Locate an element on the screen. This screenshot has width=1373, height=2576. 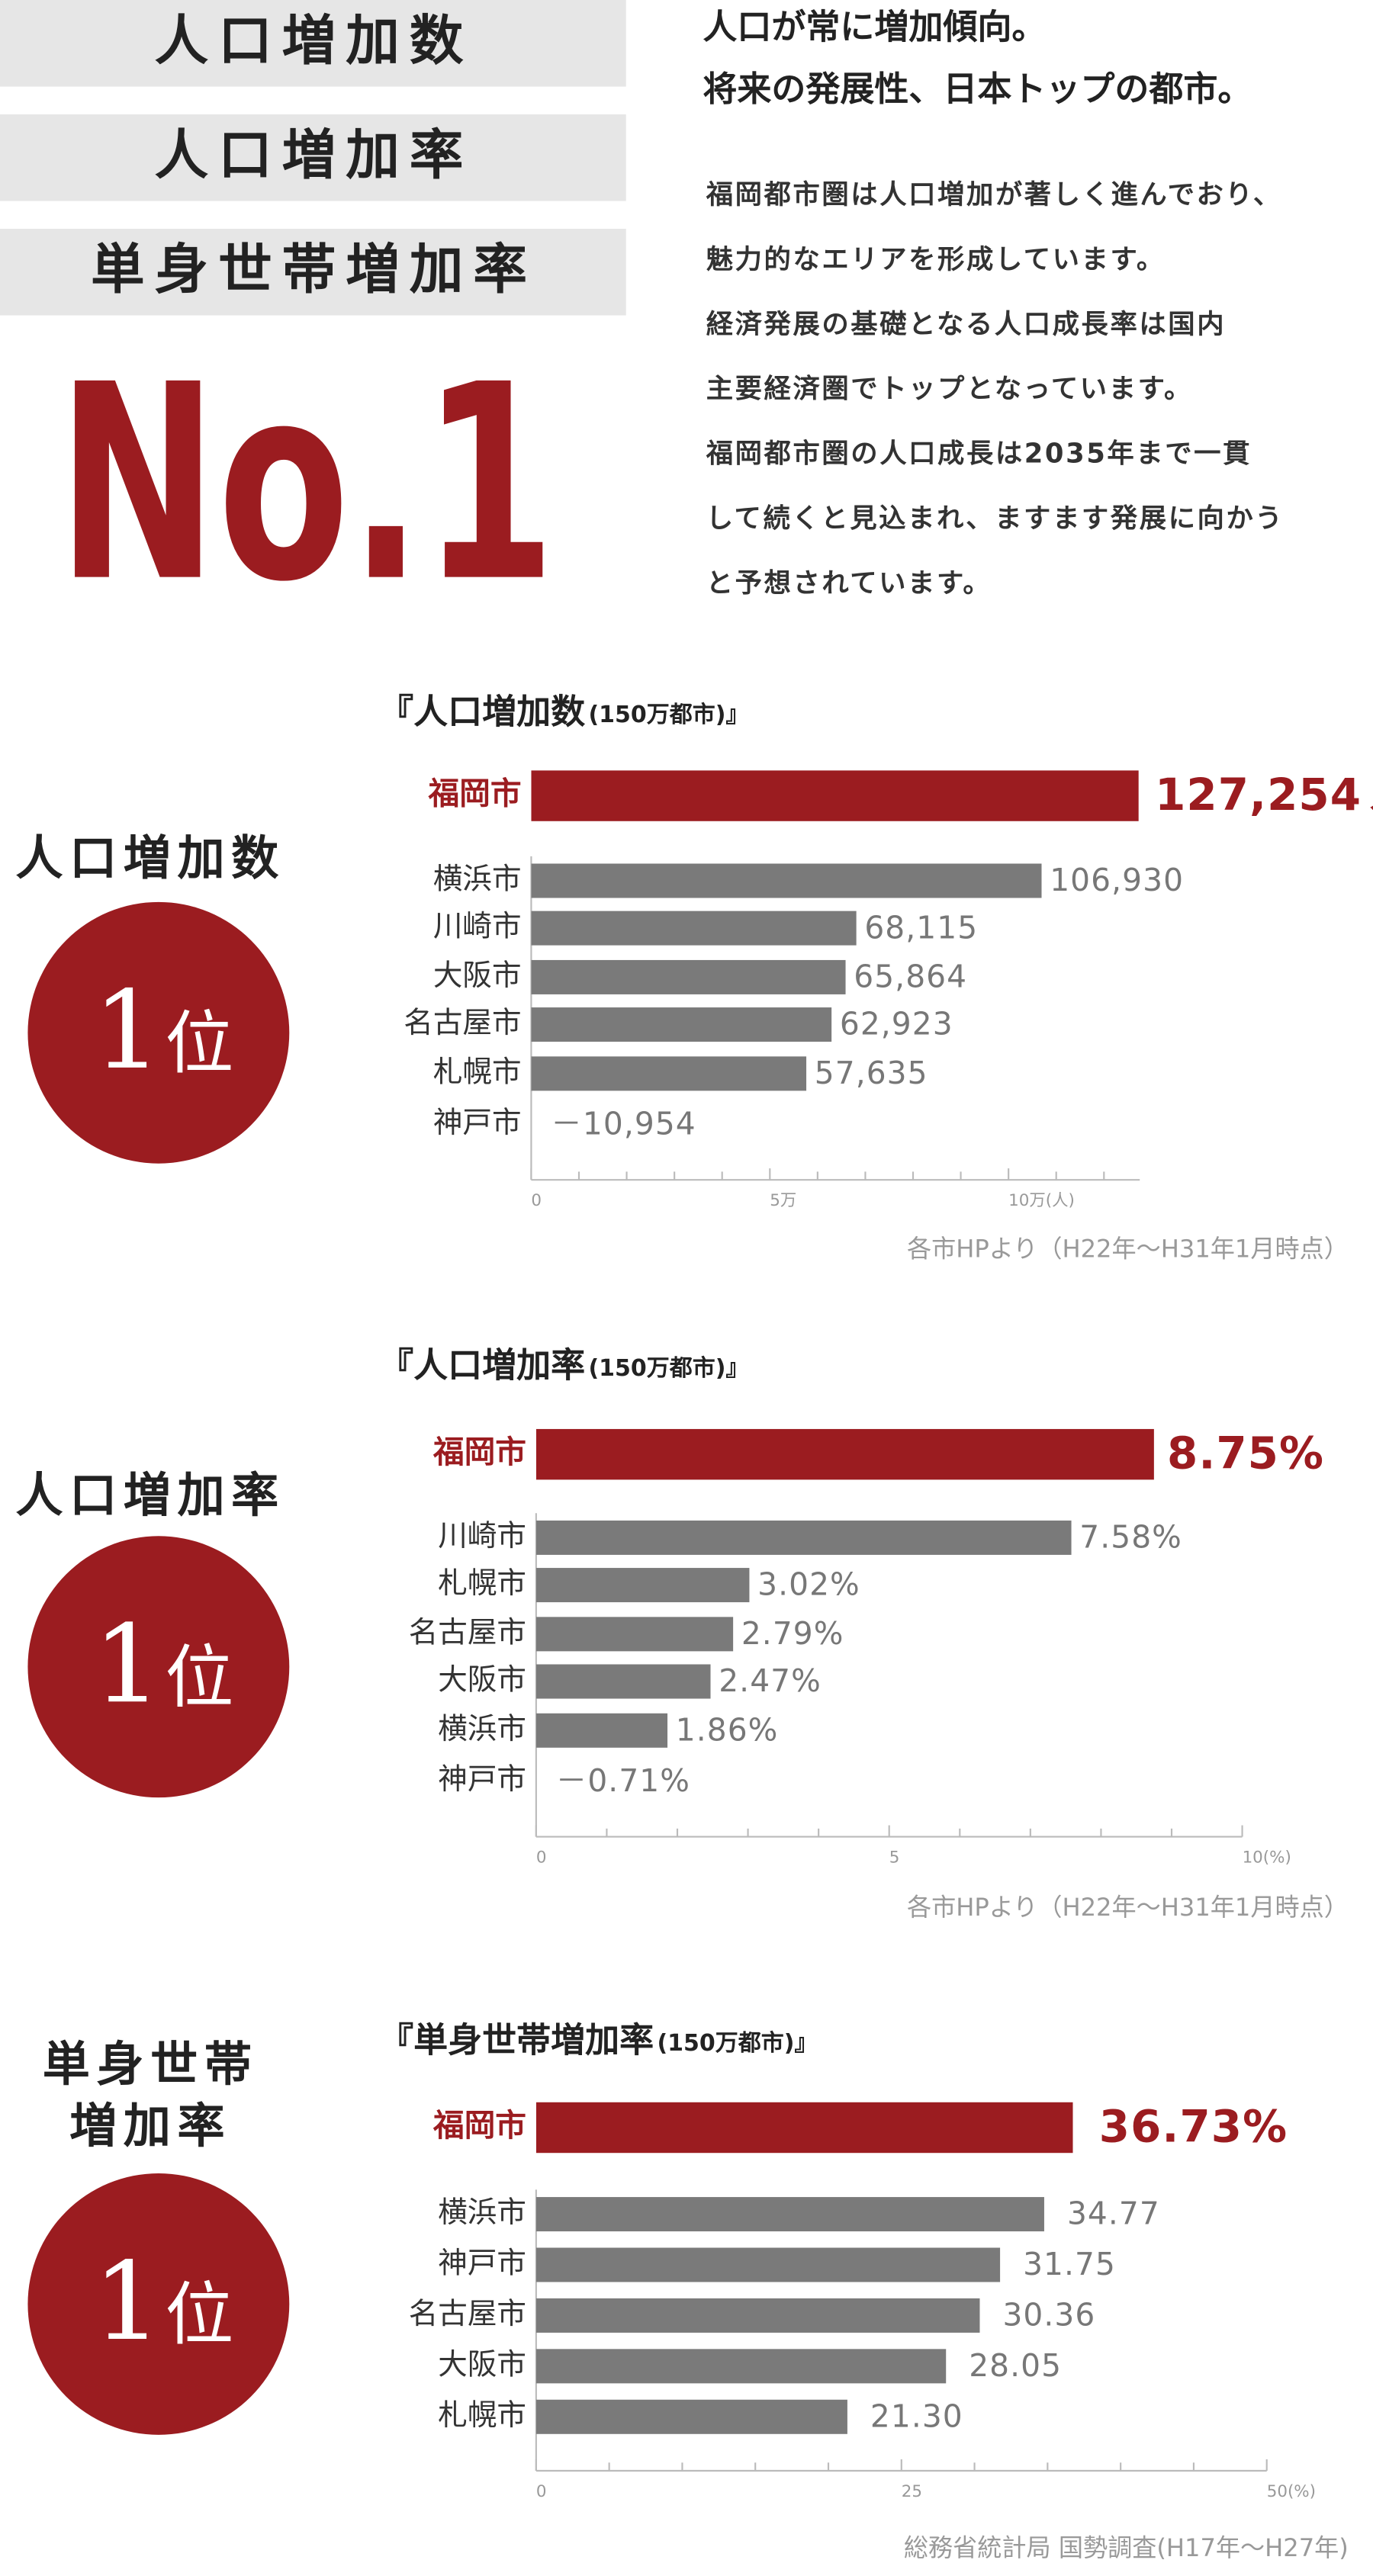
headline-number: No.1 is located at coordinates (306, 484).